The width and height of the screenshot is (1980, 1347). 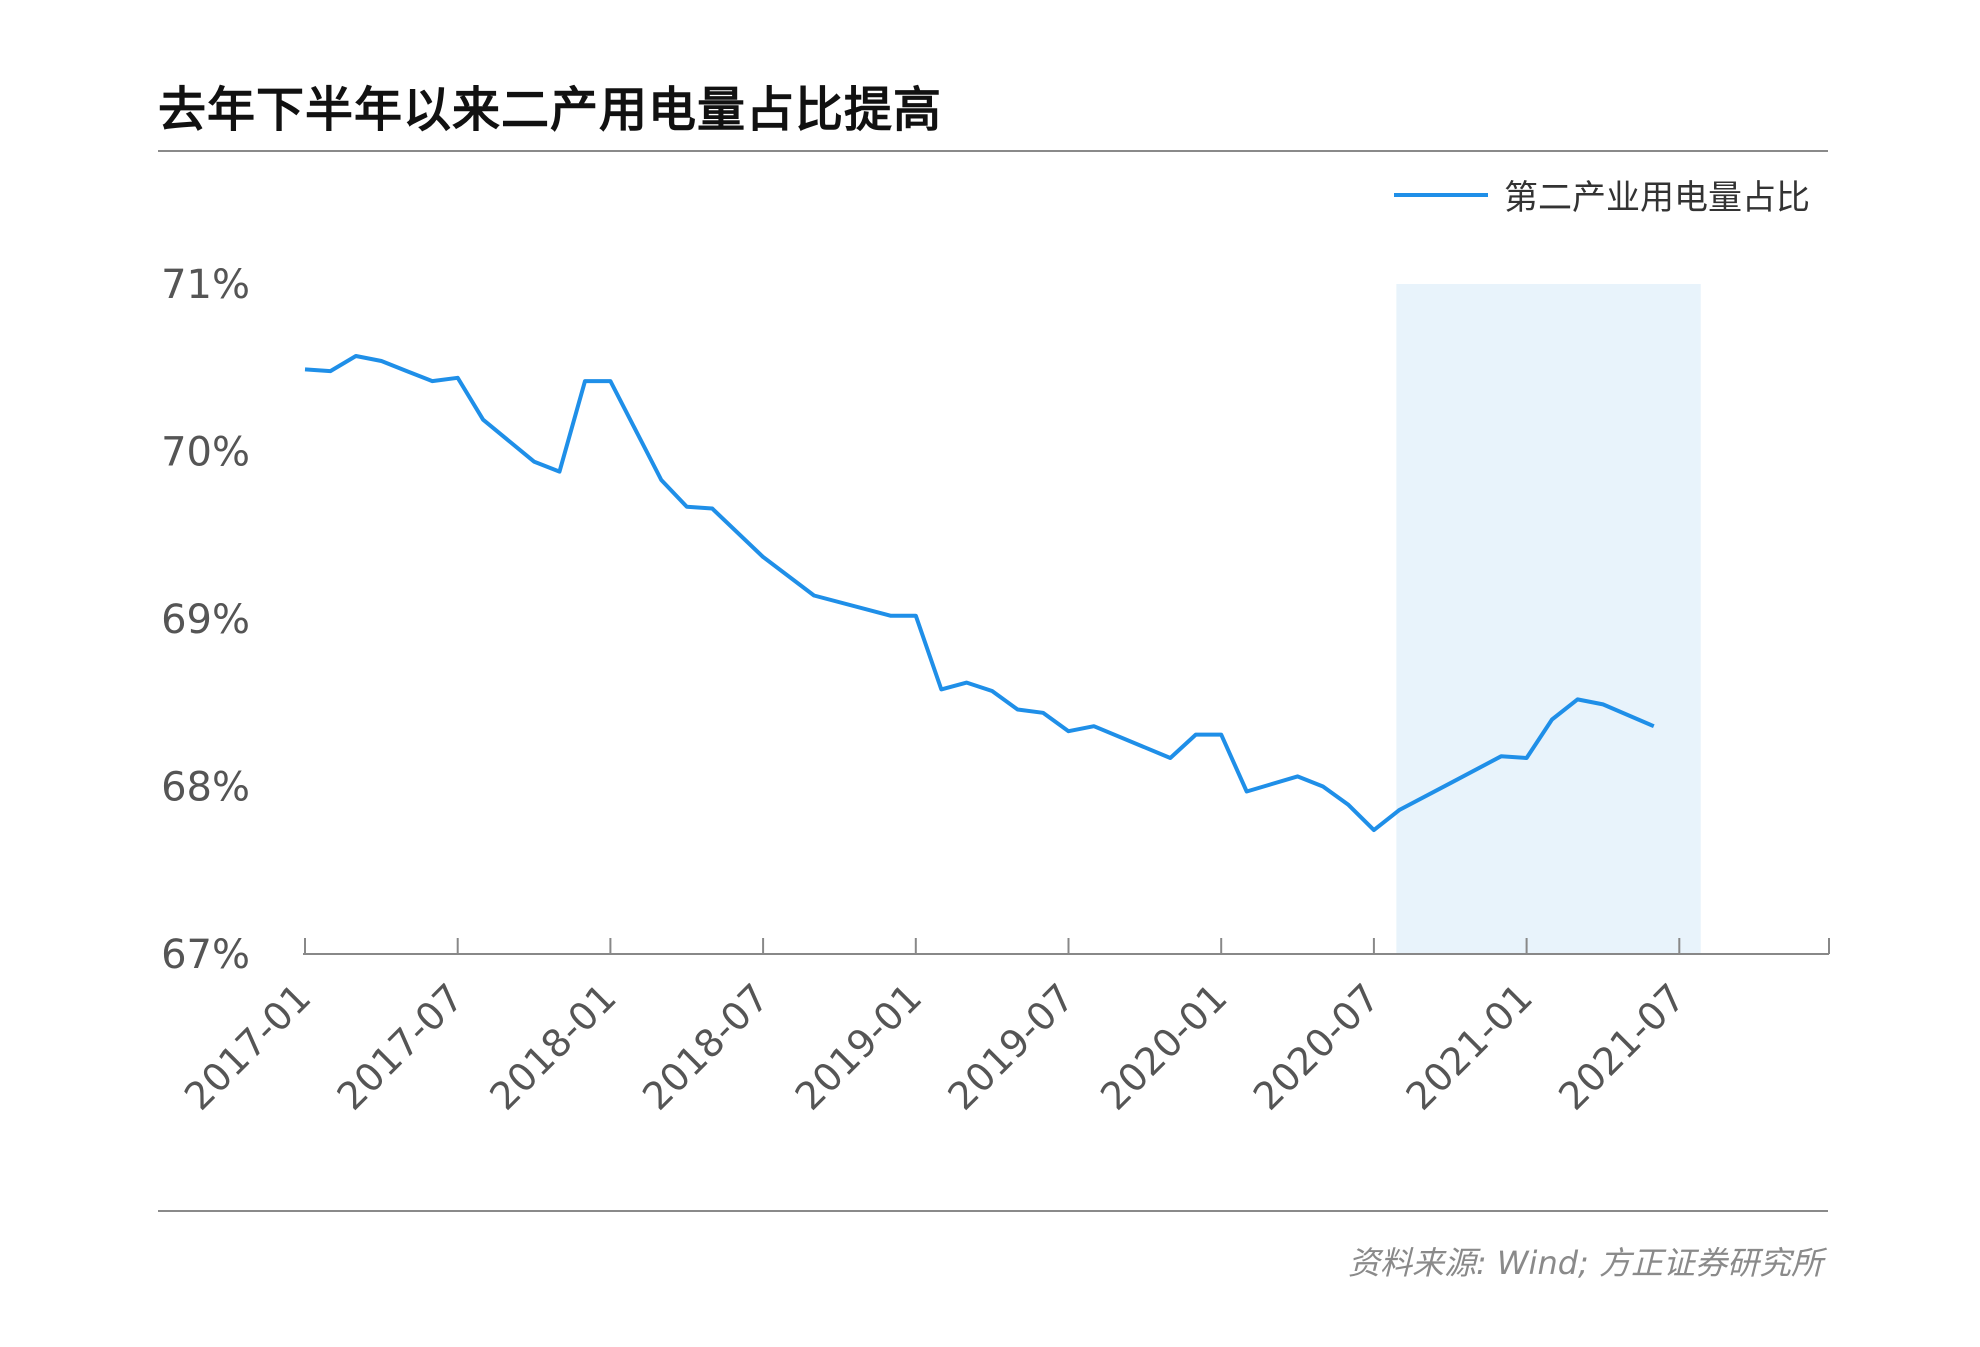 What do you see at coordinates (993, 1211) in the screenshot?
I see `bottom-divider` at bounding box center [993, 1211].